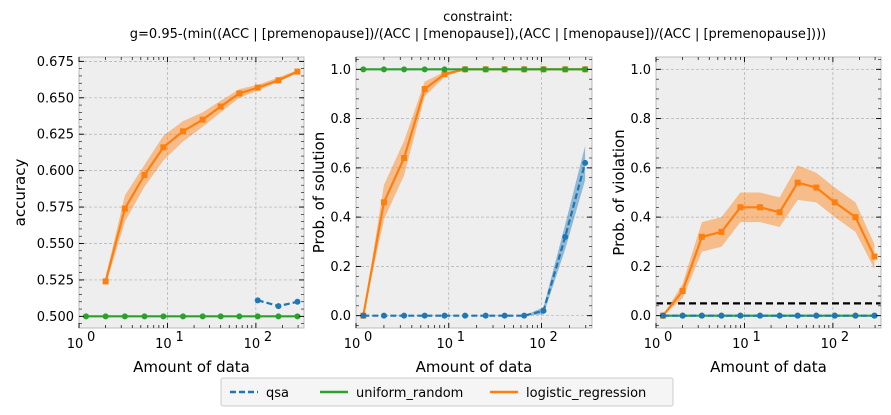 The height and width of the screenshot is (415, 891). What do you see at coordinates (409, 393) in the screenshot?
I see `legend-label-uniform-random: uniform_random` at bounding box center [409, 393].